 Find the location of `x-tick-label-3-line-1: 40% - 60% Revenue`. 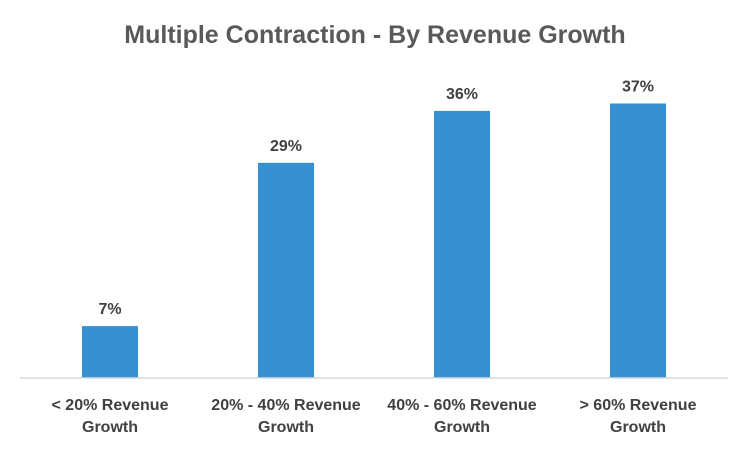

x-tick-label-3-line-1: 40% - 60% Revenue is located at coordinates (462, 405).